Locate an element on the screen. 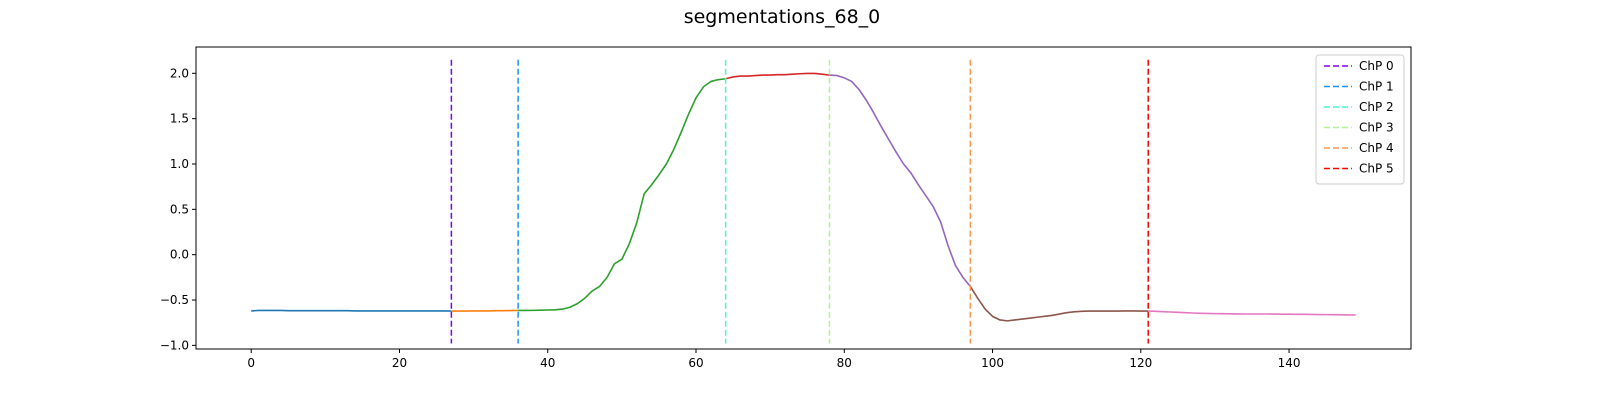  y-tick-label: 2.0 is located at coordinates (179, 73).